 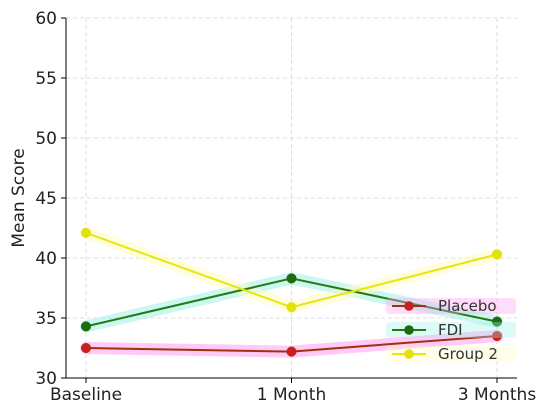 What do you see at coordinates (19, 197) in the screenshot?
I see `y-axis-label: Mean Score` at bounding box center [19, 197].